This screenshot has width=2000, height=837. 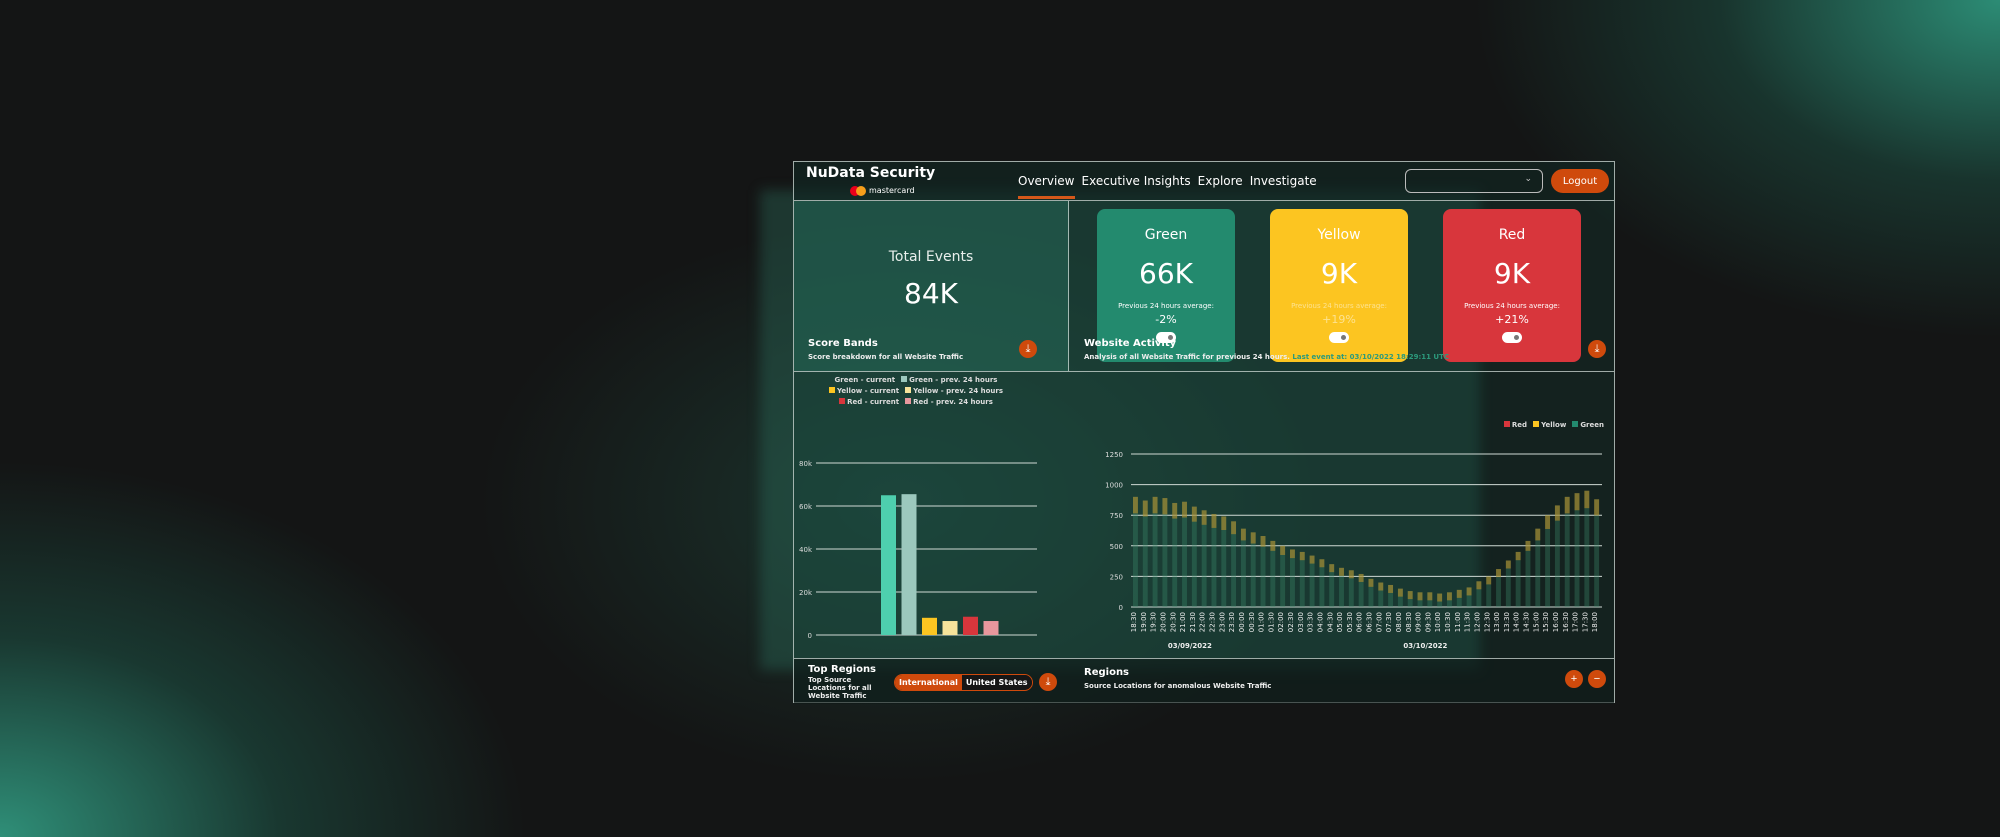 I want to click on activity-legend: Red Yellow Green, so click(x=1494, y=425).